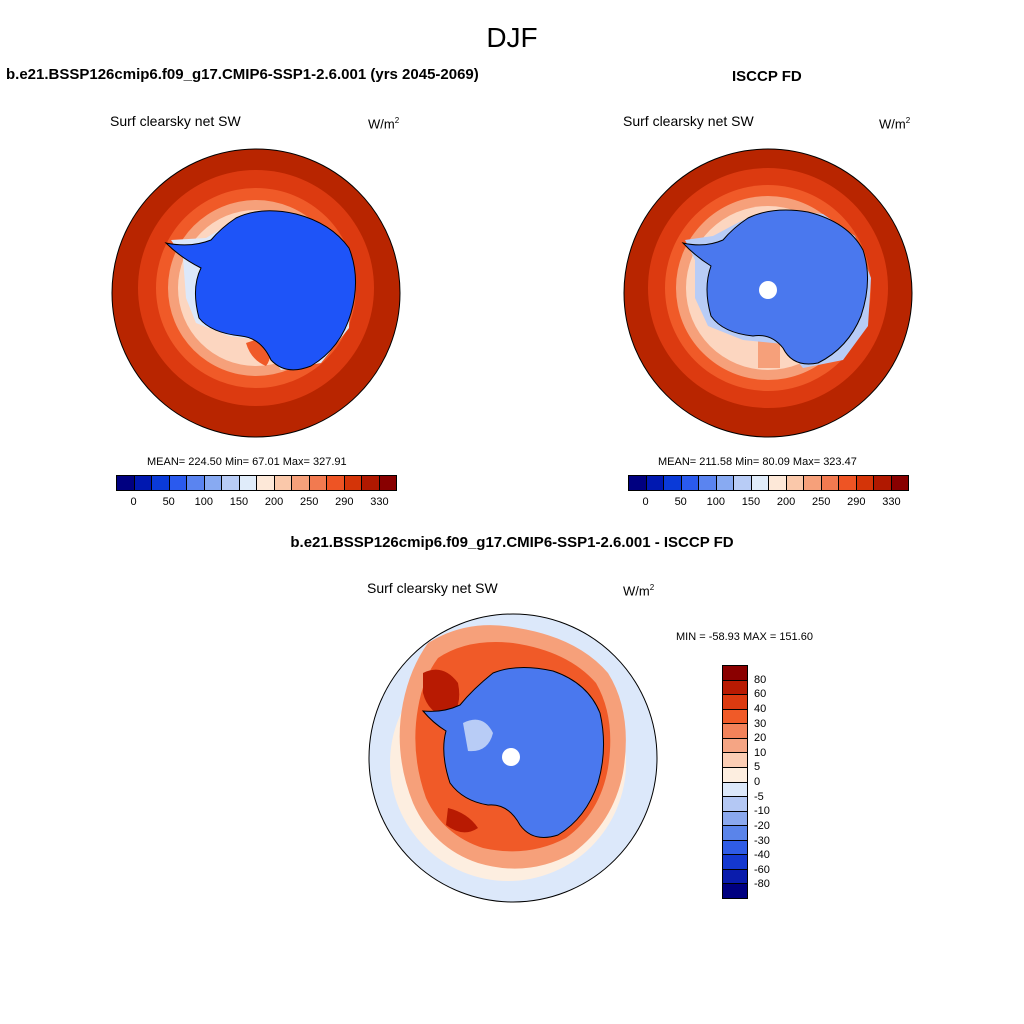 The height and width of the screenshot is (1024, 1024). What do you see at coordinates (652, 587) in the screenshot?
I see `panel3-units-exp: 2` at bounding box center [652, 587].